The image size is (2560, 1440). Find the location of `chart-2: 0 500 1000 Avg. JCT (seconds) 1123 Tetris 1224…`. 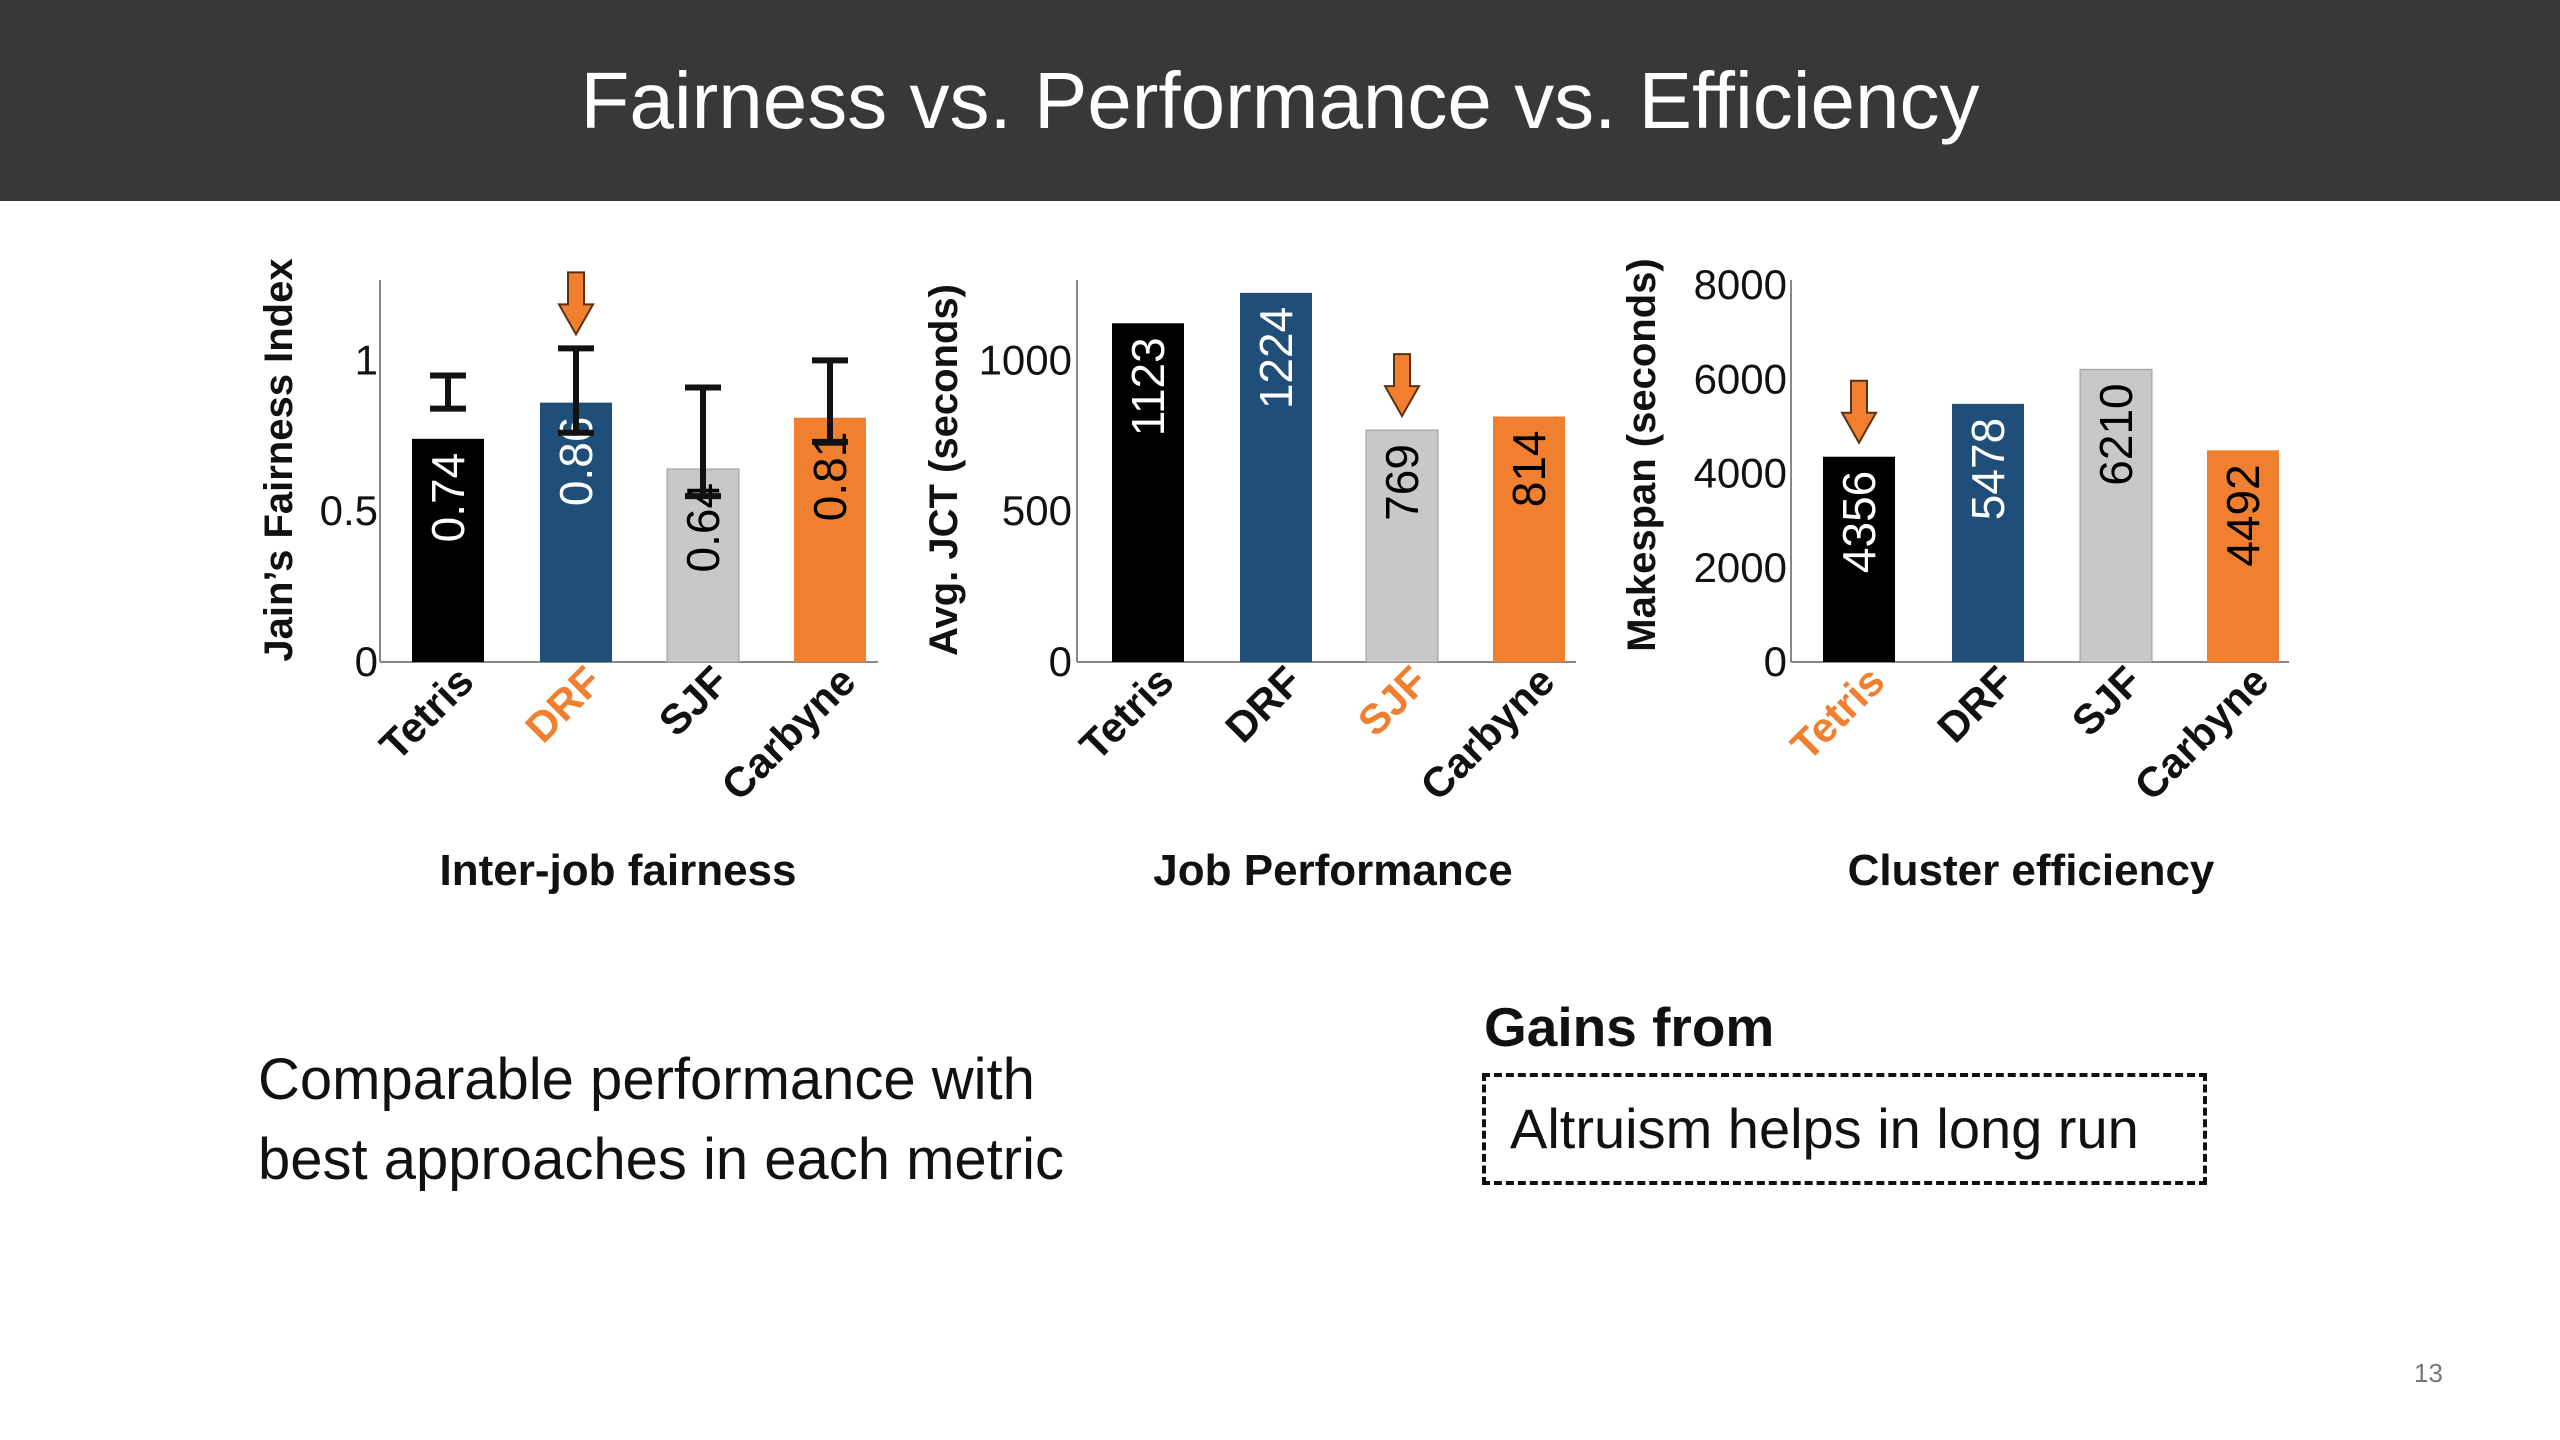

chart-2: 0 500 1000 Avg. JCT (seconds) 1123 Tetris 1224… is located at coordinates (1249, 587).